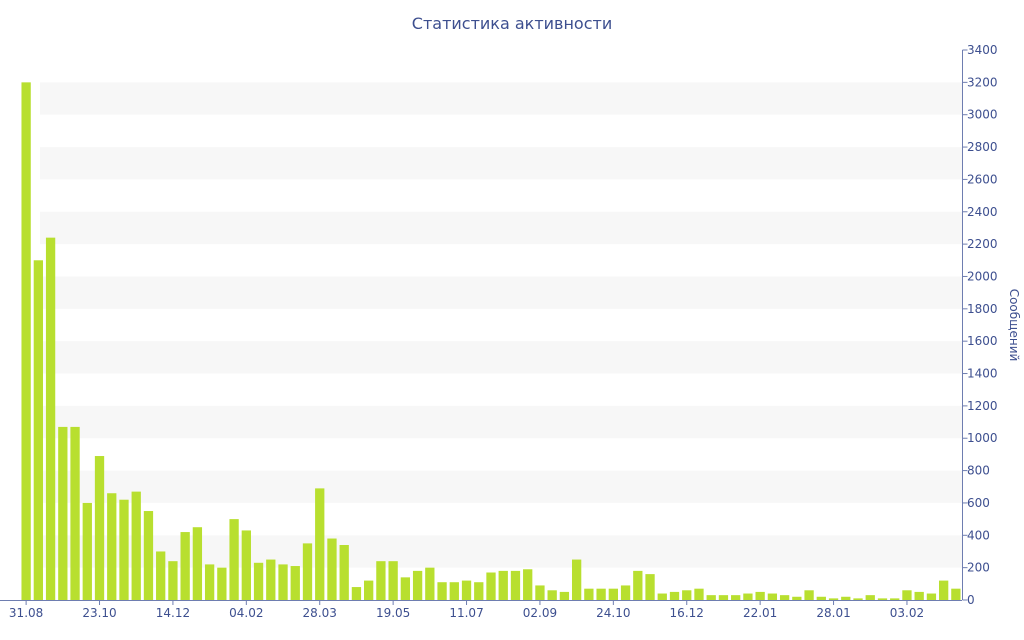 This screenshot has height=640, width=1024. I want to click on y-tick-label: 3400, so click(982, 50).